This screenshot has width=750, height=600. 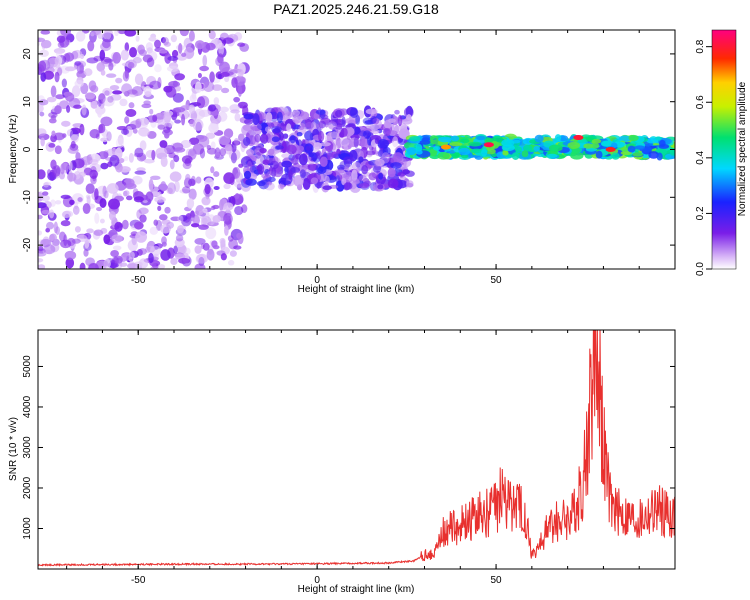 What do you see at coordinates (724, 149) in the screenshot?
I see `colorbar-scale` at bounding box center [724, 149].